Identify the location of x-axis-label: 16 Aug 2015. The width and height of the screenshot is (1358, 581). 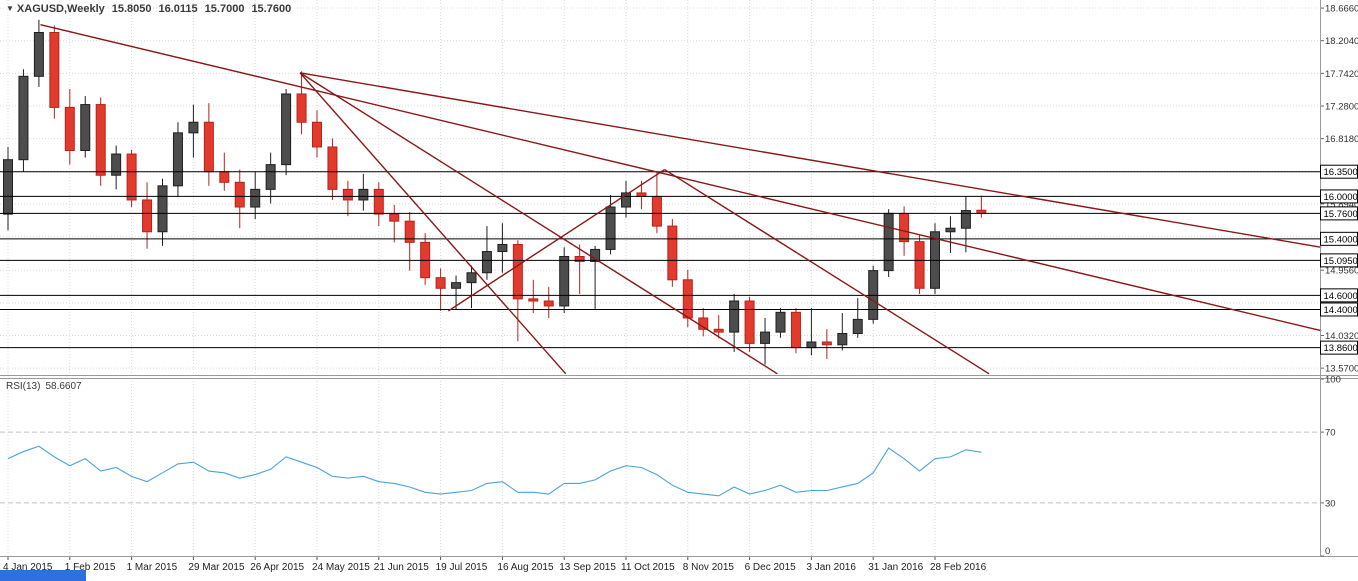
(525, 567).